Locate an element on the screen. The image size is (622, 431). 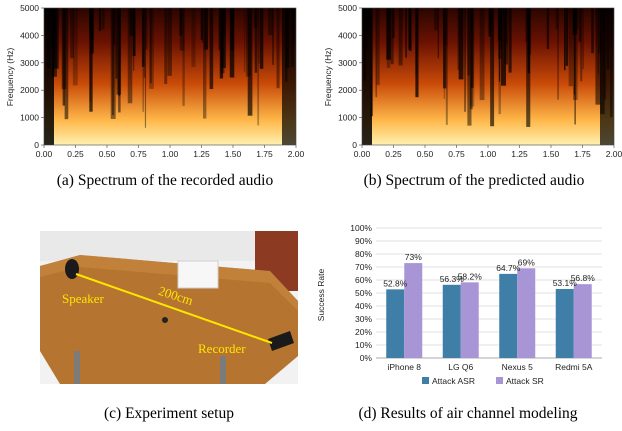
x-ticks: 0.00 0.25 0.50 0.75 1.00 1.25 1.50 1.75 2.00 is located at coordinates (170, 152).